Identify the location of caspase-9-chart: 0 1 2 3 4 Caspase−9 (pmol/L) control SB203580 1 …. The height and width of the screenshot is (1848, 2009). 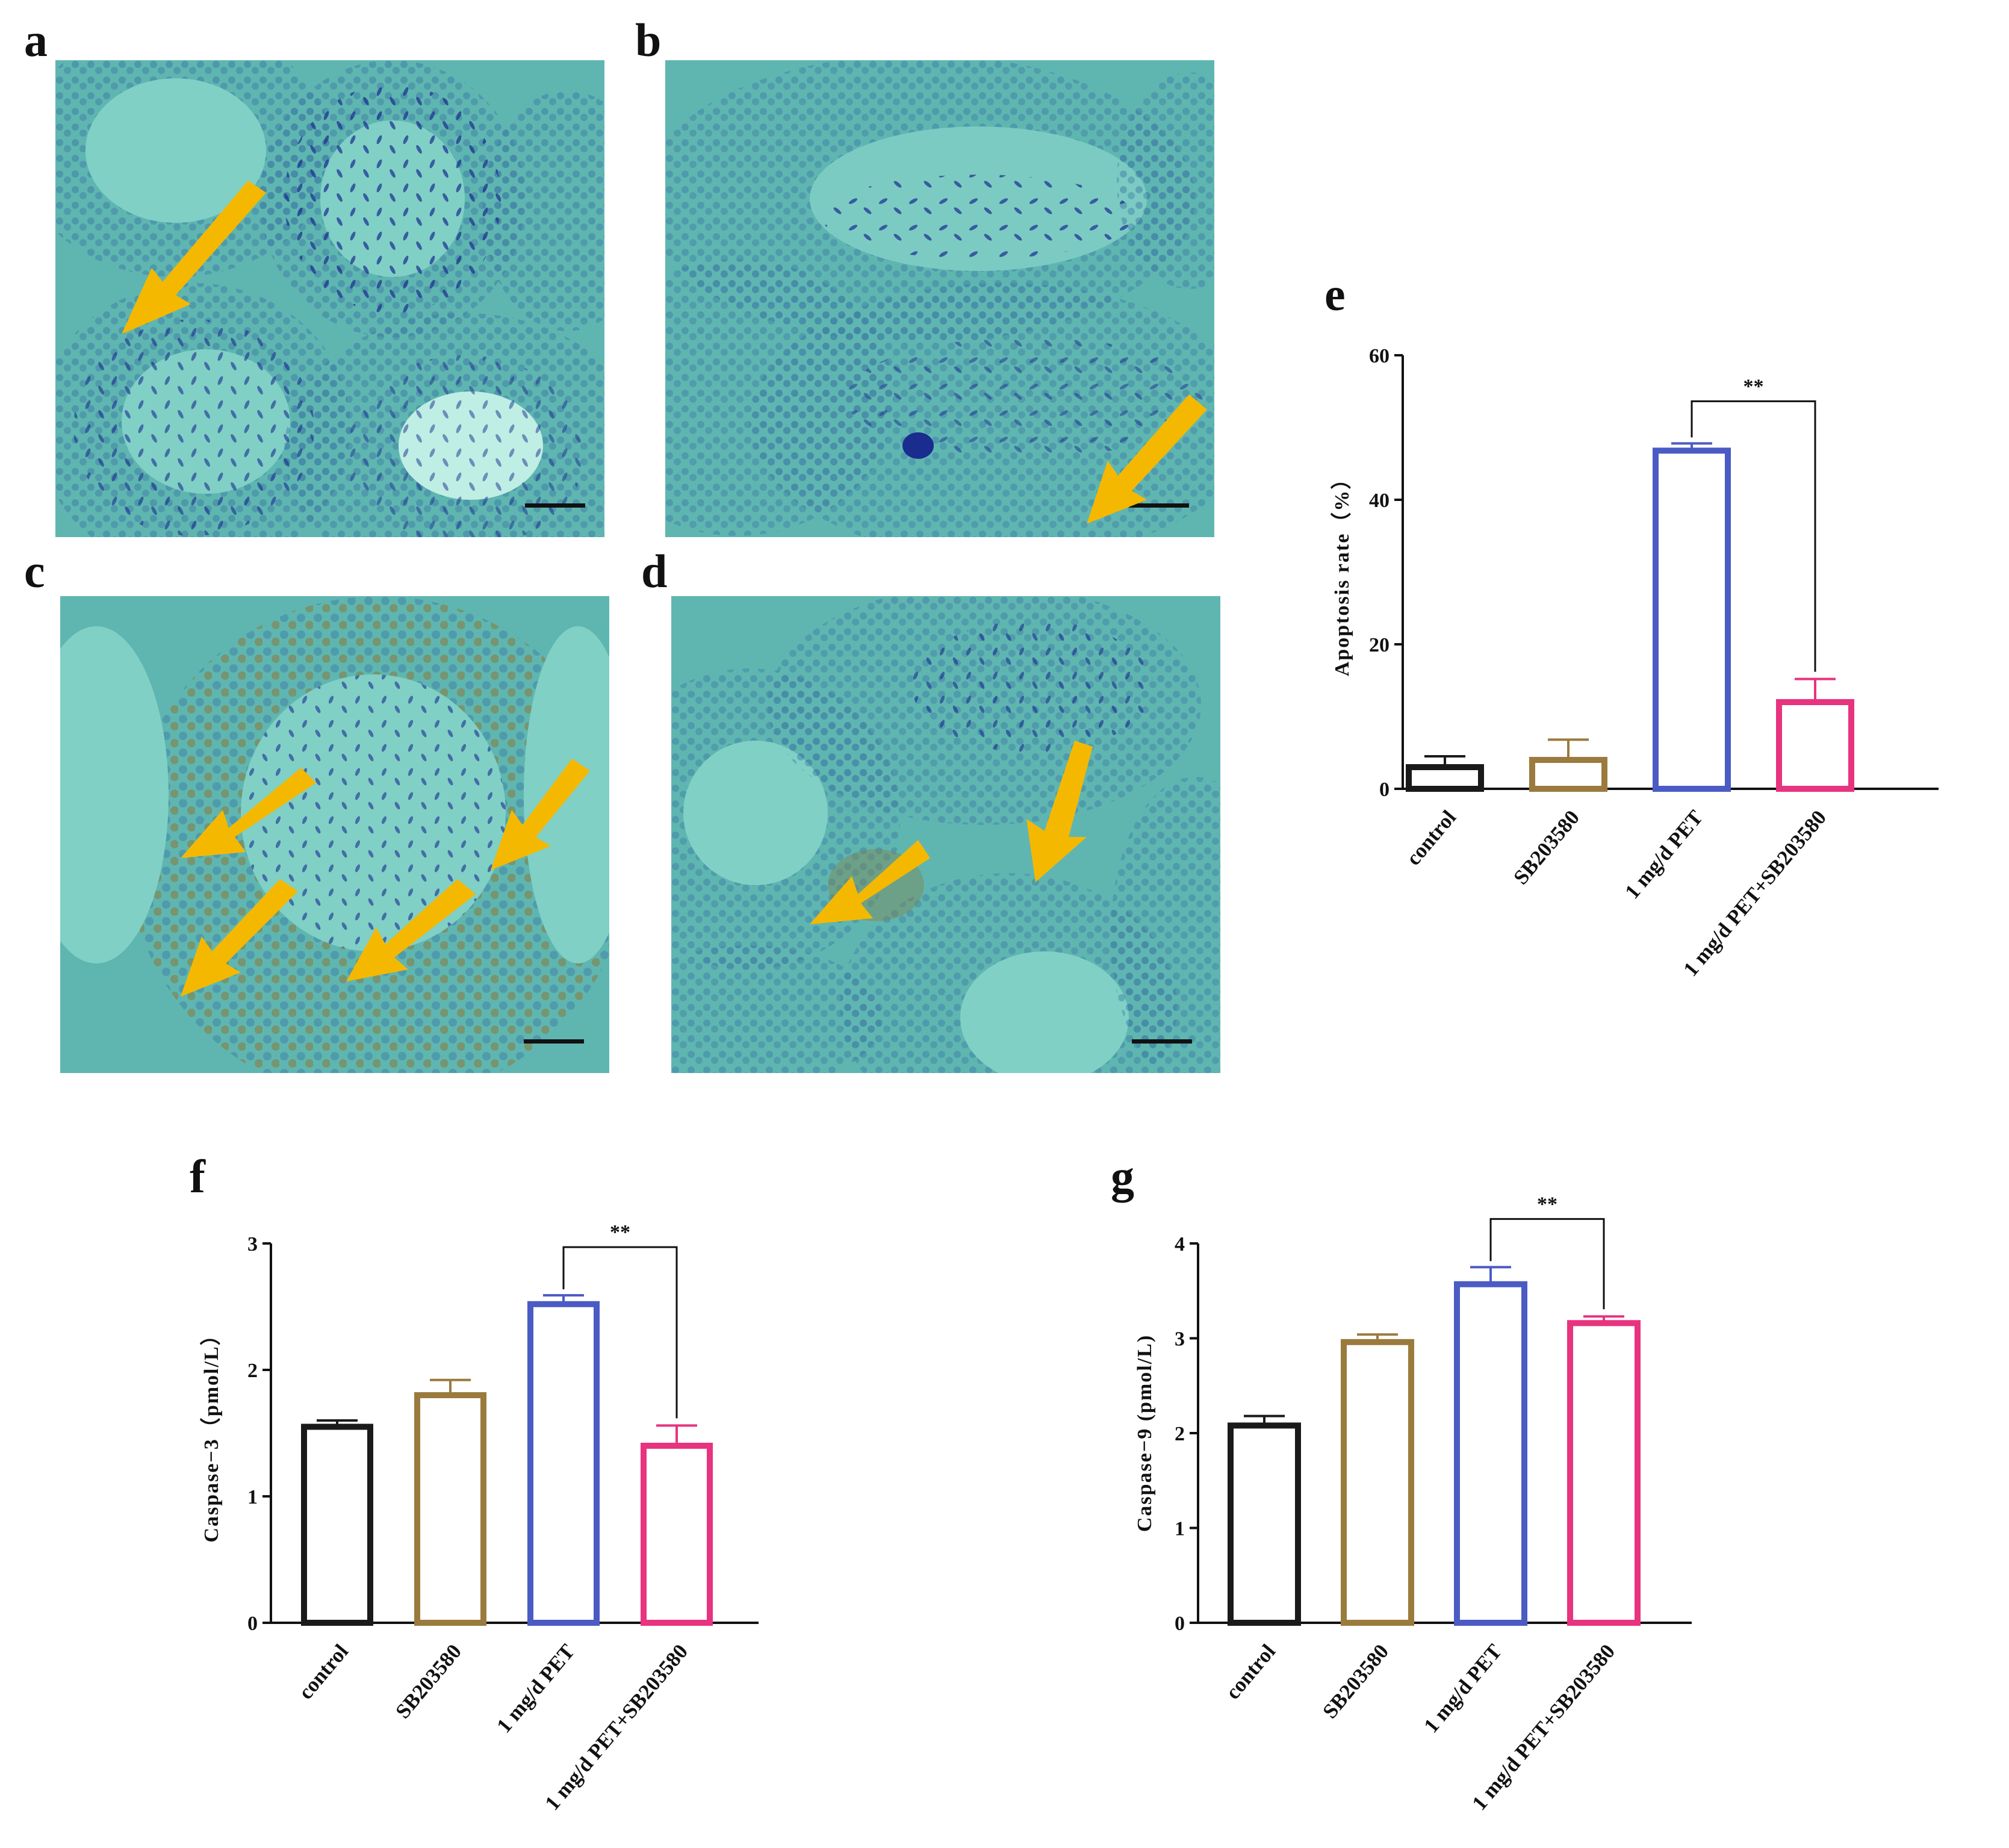
(1413, 1504).